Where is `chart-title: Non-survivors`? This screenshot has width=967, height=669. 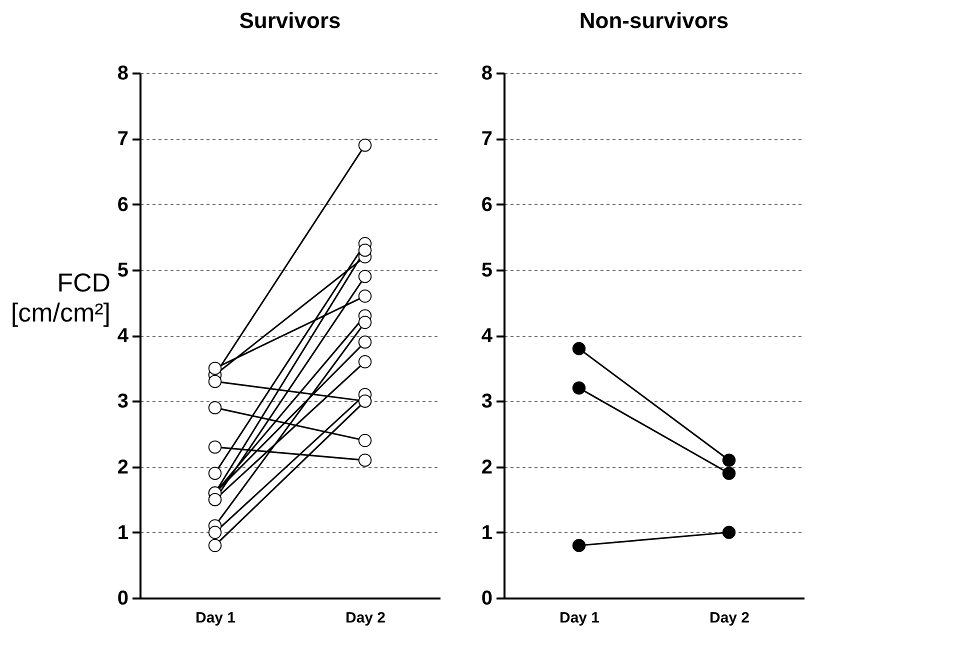 chart-title: Non-survivors is located at coordinates (654, 20).